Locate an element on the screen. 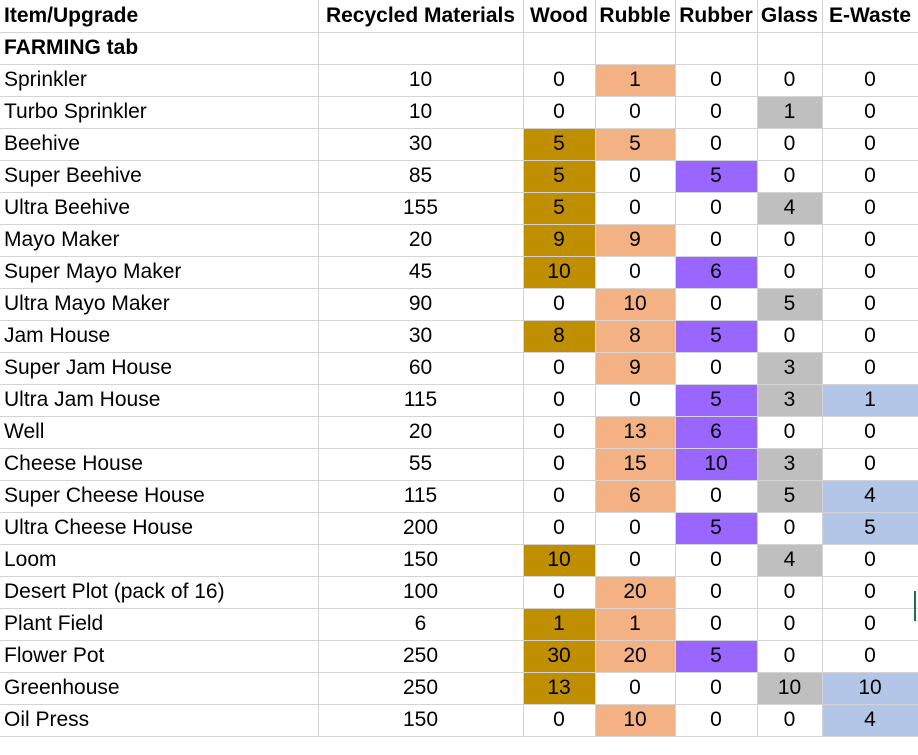 Image resolution: width=918 pixels, height=755 pixels. ewaste-cell: 10 is located at coordinates (870, 688).